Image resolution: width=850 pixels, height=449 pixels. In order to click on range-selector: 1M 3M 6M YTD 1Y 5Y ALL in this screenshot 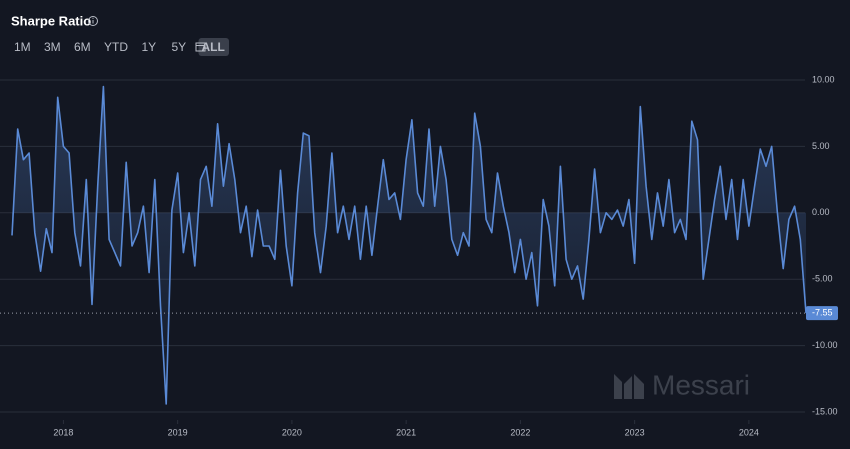, I will do `click(121, 47)`.